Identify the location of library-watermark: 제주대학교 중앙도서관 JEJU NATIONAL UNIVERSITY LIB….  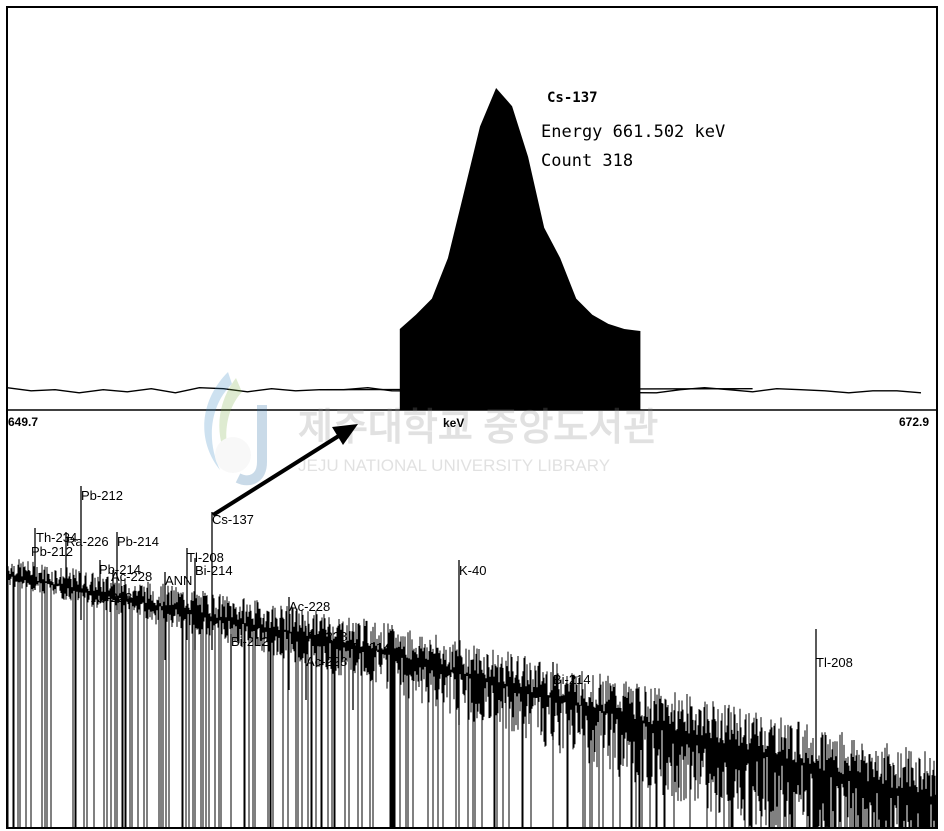
(431, 429).